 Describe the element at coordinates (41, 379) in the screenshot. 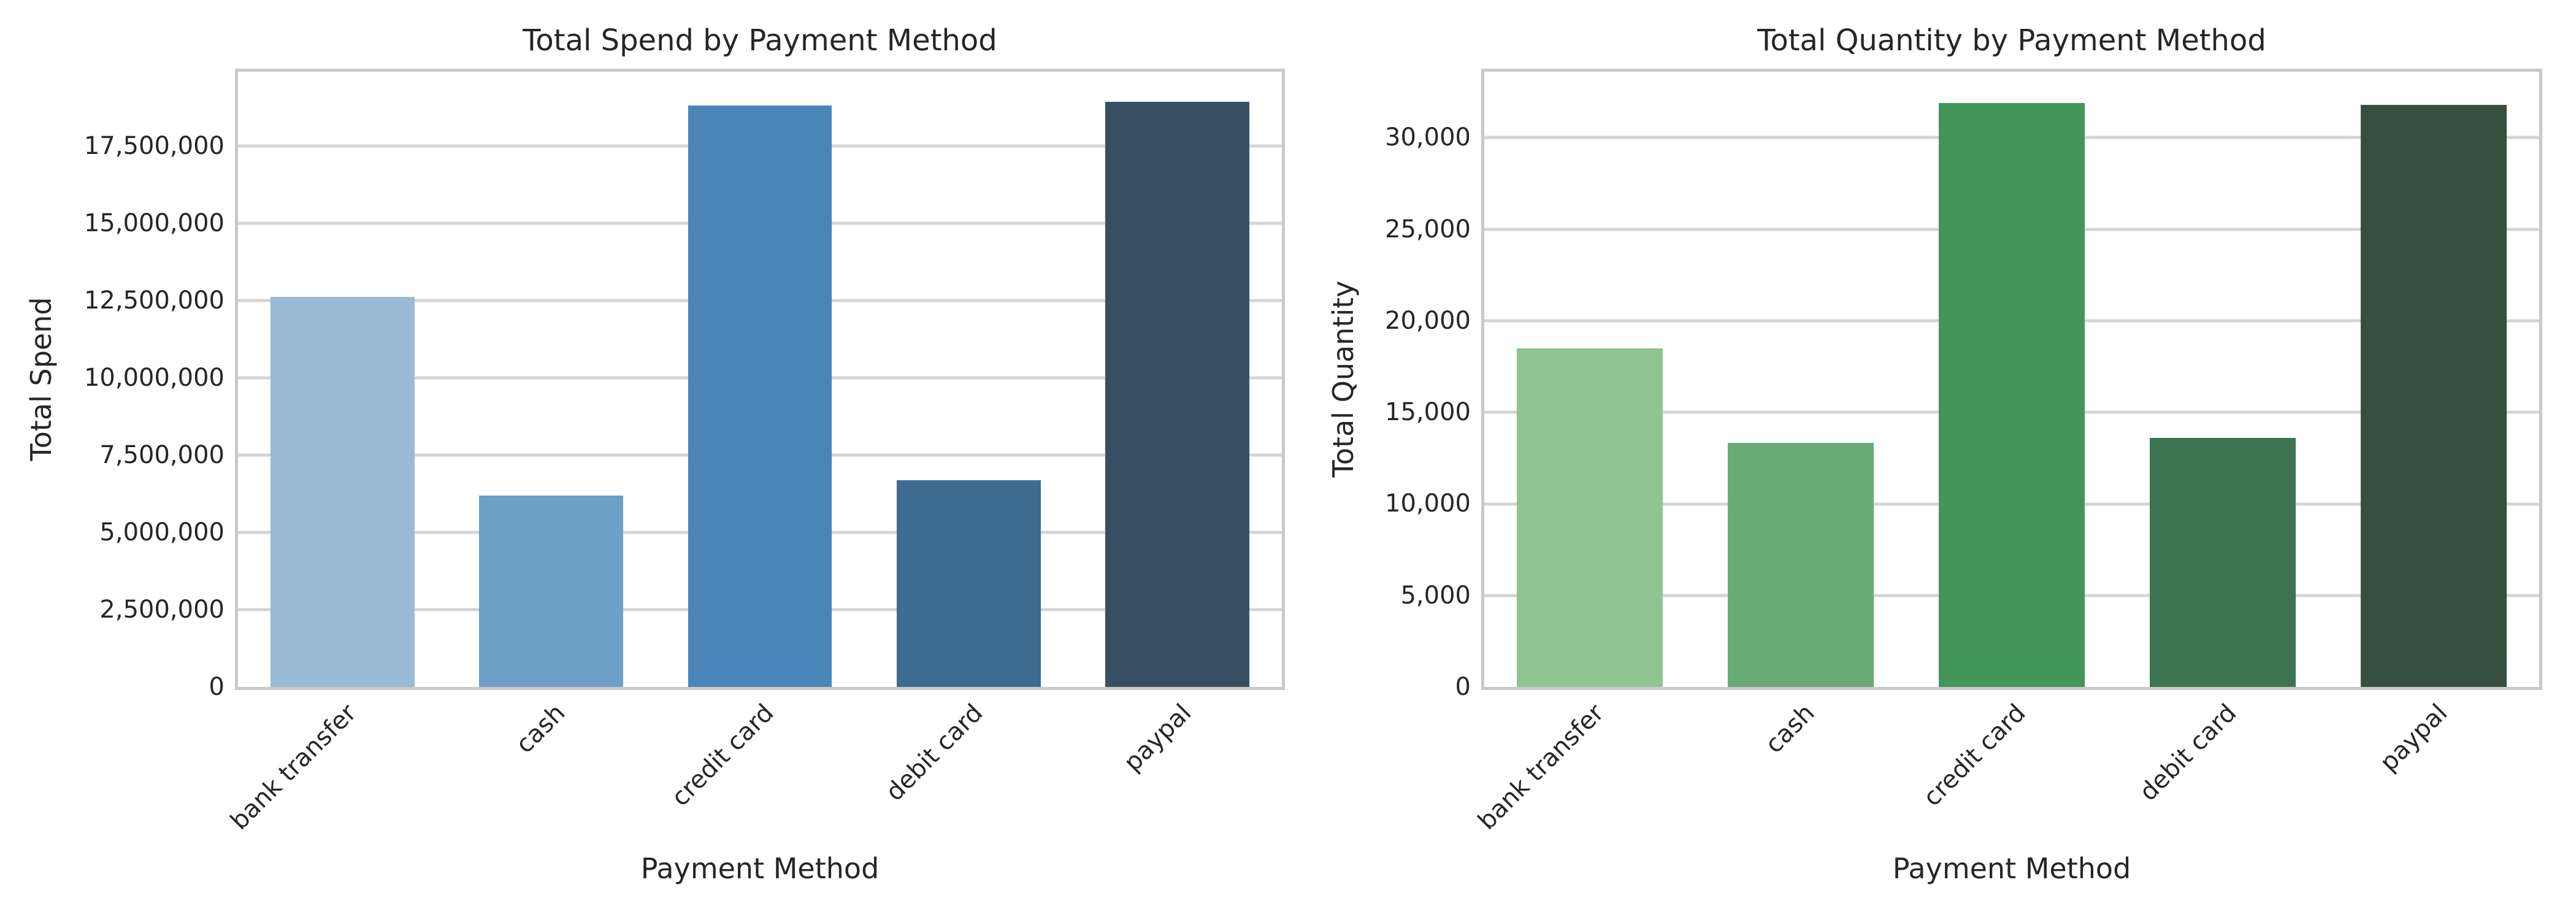

I see `y-axis-label: Total Spend` at that location.